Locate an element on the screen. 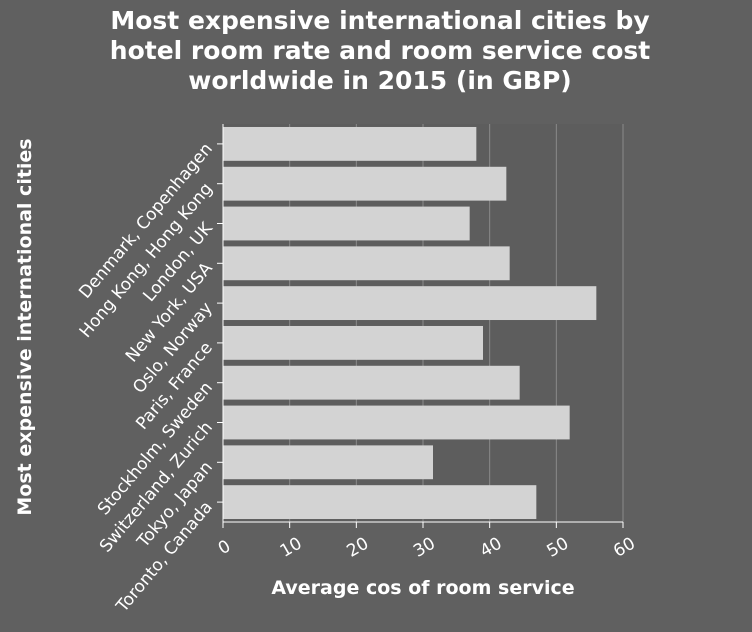 This screenshot has width=752, height=632. x-tick-label: 60 is located at coordinates (624, 548).